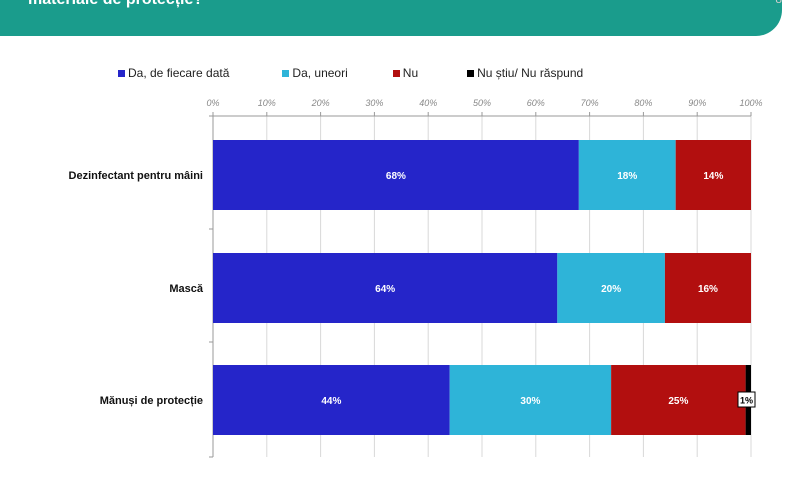 The height and width of the screenshot is (497, 800). What do you see at coordinates (186, 289) in the screenshot?
I see `category-label: Mască` at bounding box center [186, 289].